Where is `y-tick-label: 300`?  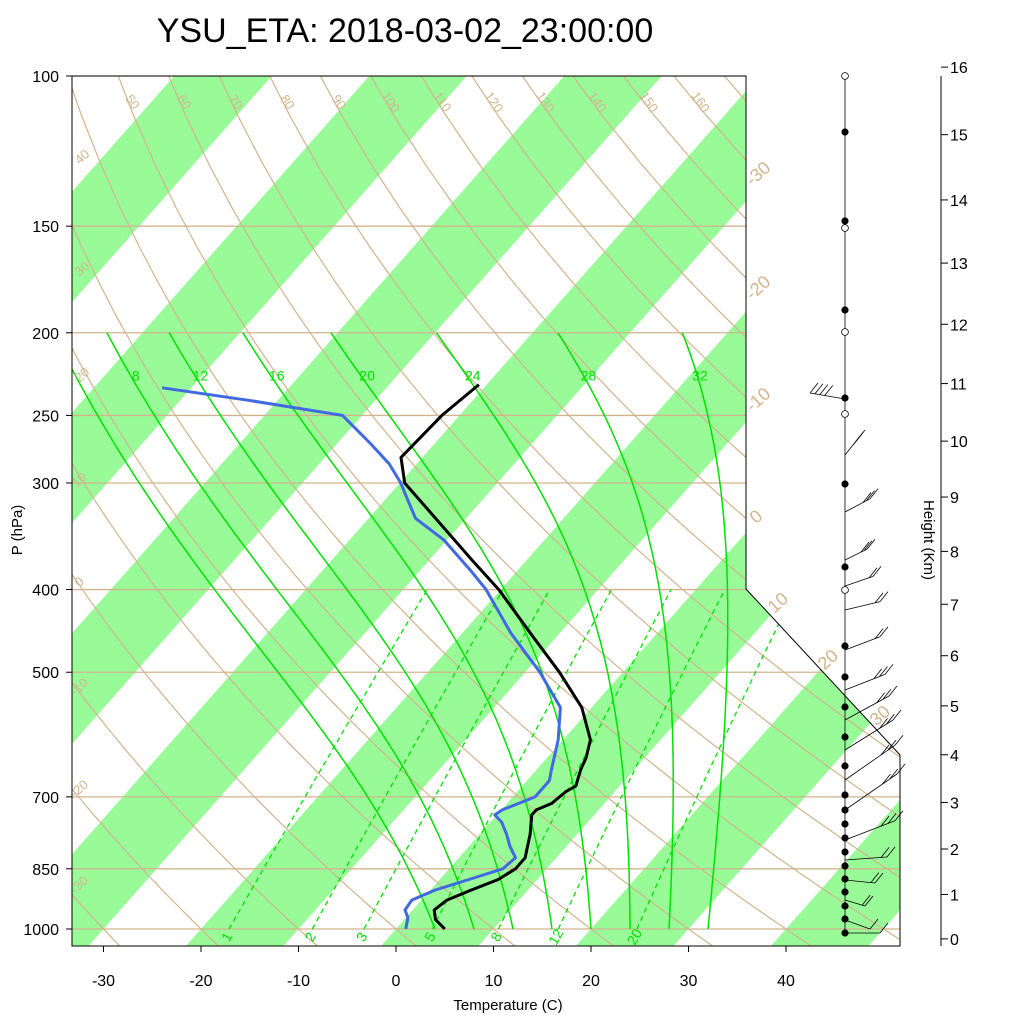 y-tick-label: 300 is located at coordinates (45, 484).